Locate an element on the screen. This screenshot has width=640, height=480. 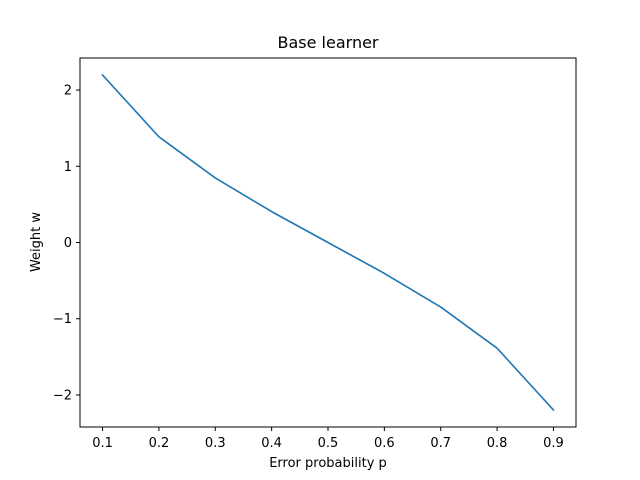
y-tick-label: 0 is located at coordinates (68, 243).